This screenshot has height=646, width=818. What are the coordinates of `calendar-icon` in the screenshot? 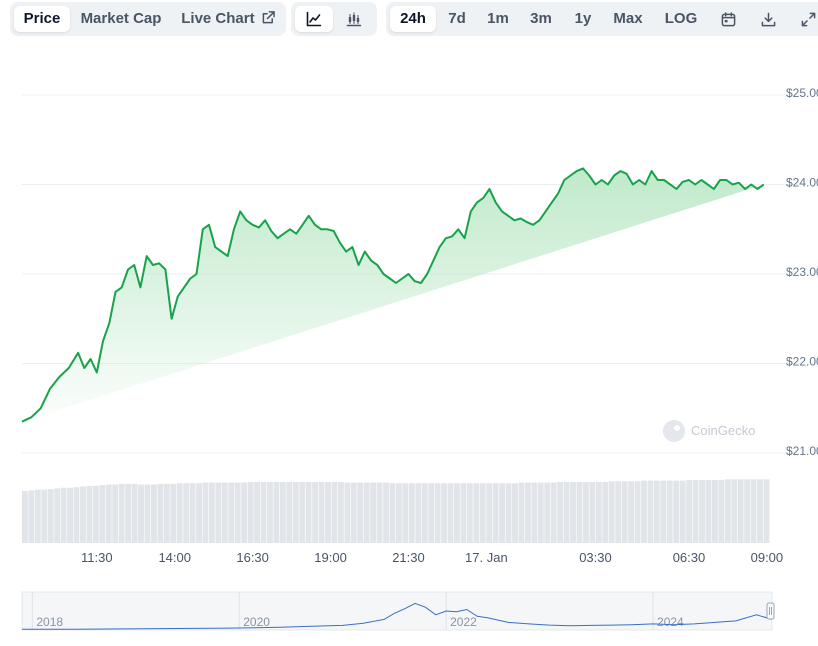 It's located at (728, 18).